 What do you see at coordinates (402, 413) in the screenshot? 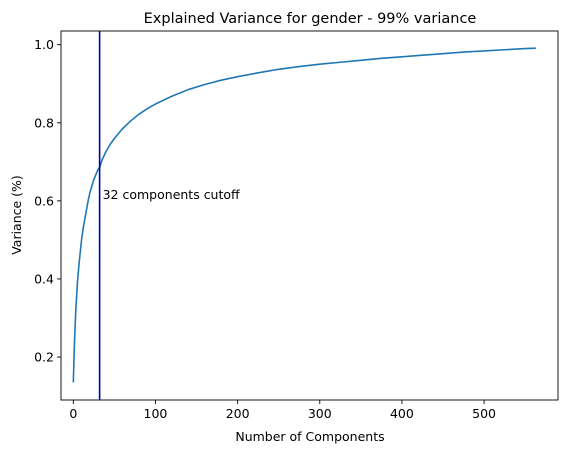
I see `x-tick-label: 400` at bounding box center [402, 413].